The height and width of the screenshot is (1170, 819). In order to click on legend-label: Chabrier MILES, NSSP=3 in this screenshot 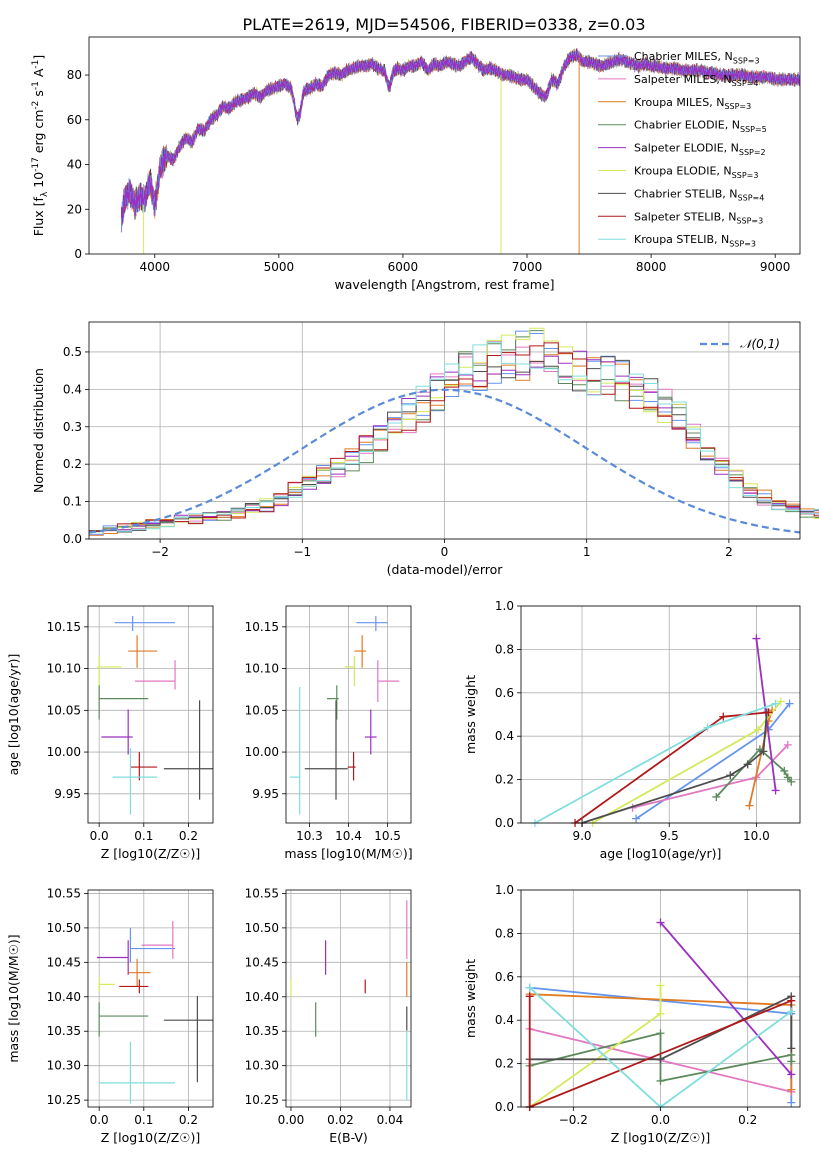, I will do `click(697, 57)`.